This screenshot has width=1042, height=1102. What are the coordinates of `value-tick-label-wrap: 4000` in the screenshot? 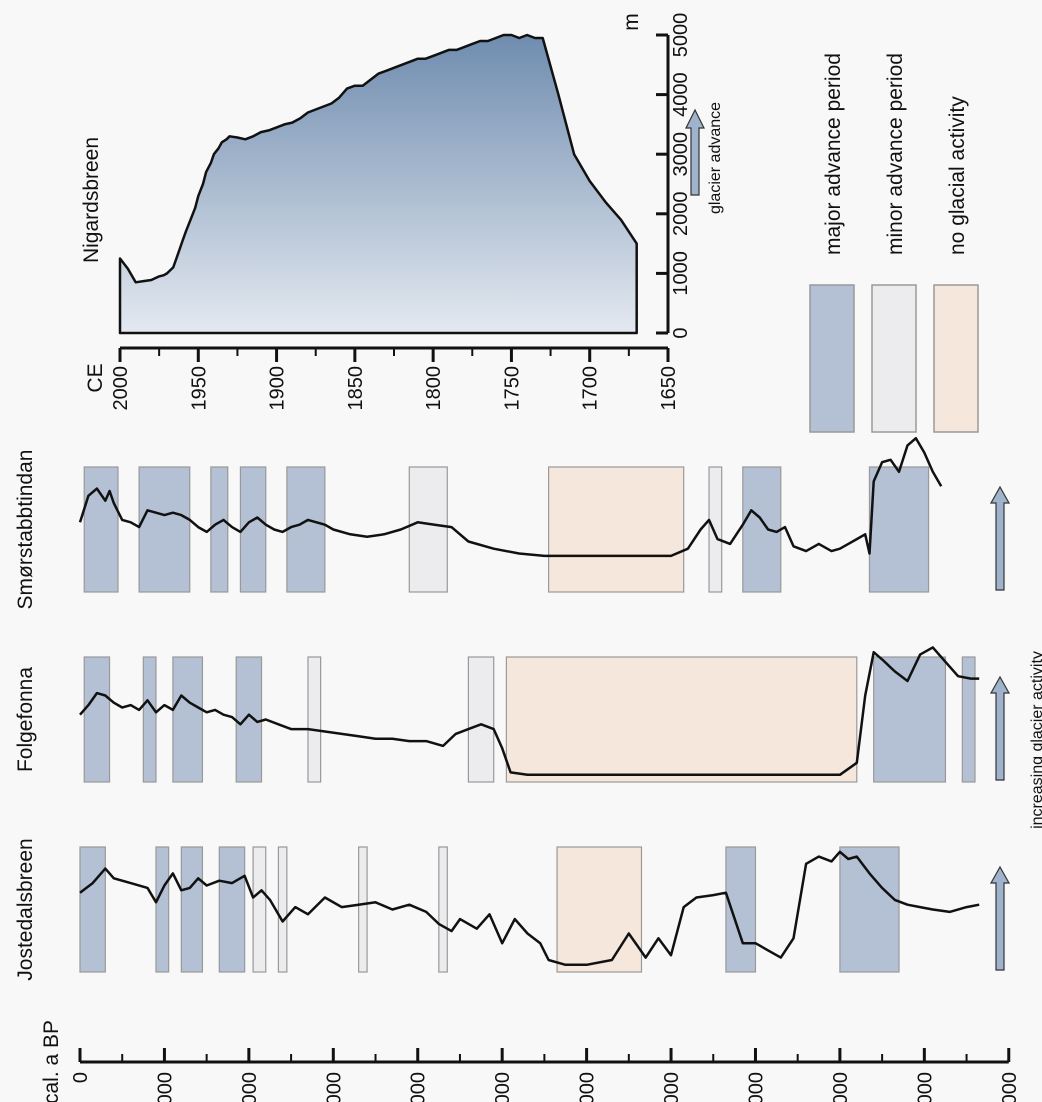 It's located at (681, 94).